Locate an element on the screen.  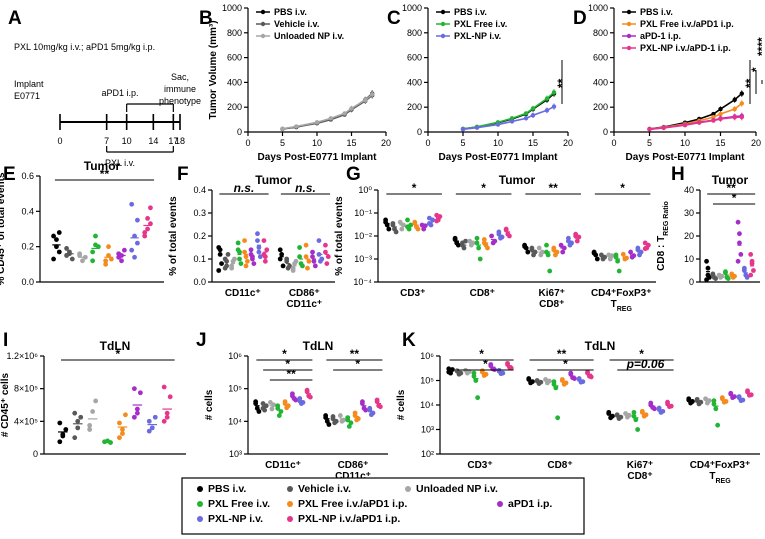
chart-D-xtick-label-0: 0 is located at coordinates (613, 143).